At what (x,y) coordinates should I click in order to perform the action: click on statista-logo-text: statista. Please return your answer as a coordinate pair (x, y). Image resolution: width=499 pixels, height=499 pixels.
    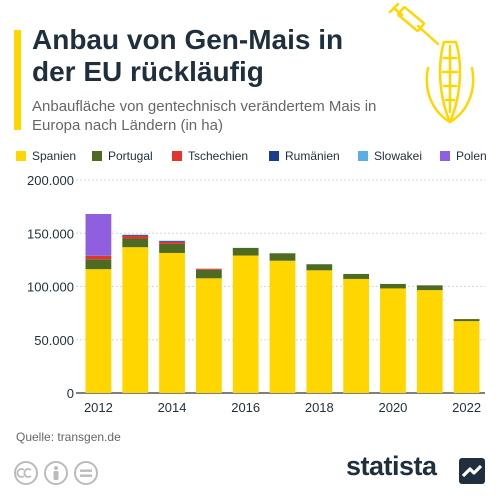
    Looking at the image, I should click on (391, 466).